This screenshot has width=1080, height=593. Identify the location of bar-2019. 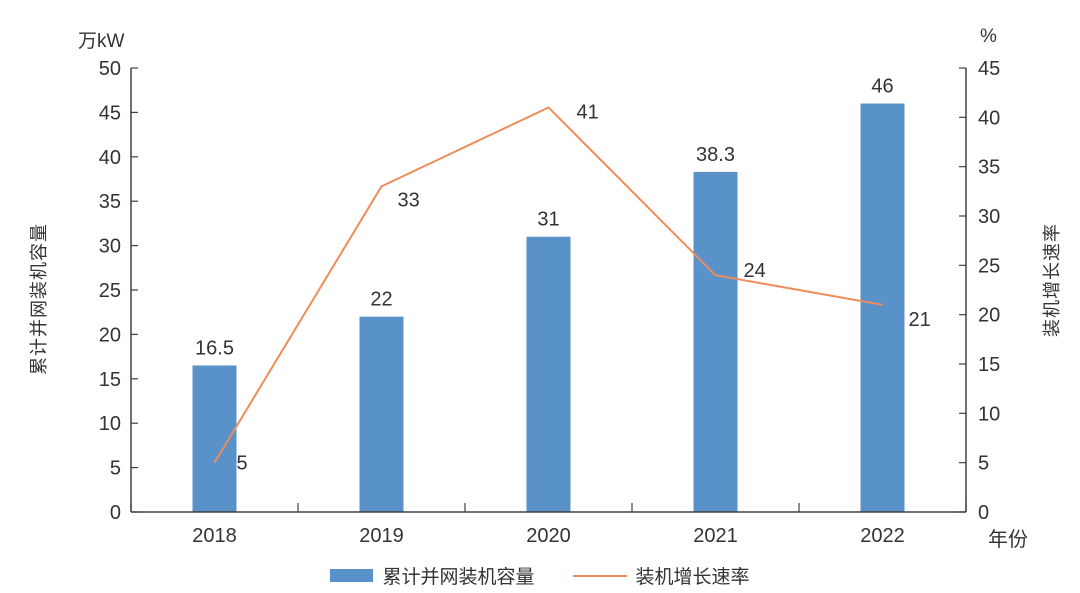
(381, 414).